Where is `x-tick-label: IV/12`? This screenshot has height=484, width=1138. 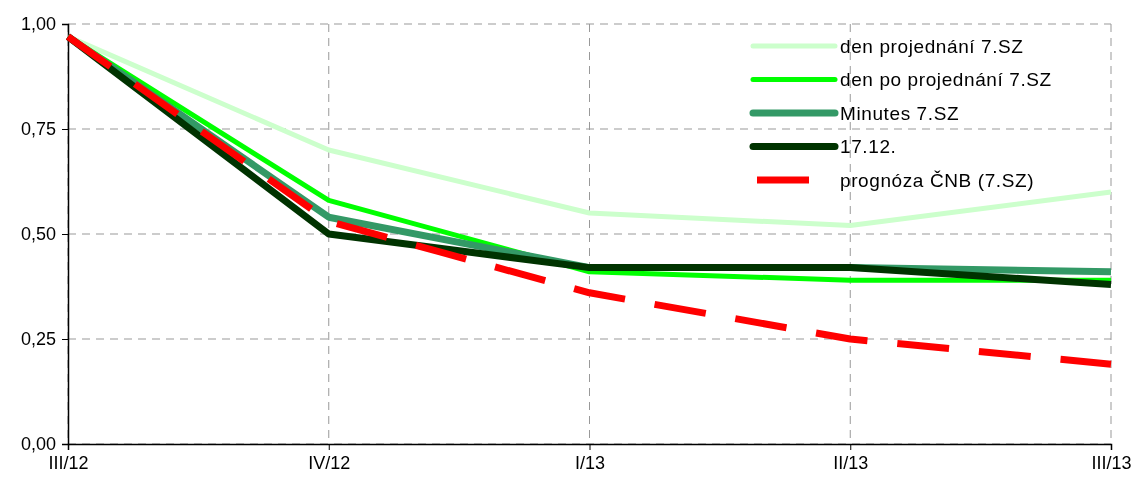 x-tick-label: IV/12 is located at coordinates (329, 462).